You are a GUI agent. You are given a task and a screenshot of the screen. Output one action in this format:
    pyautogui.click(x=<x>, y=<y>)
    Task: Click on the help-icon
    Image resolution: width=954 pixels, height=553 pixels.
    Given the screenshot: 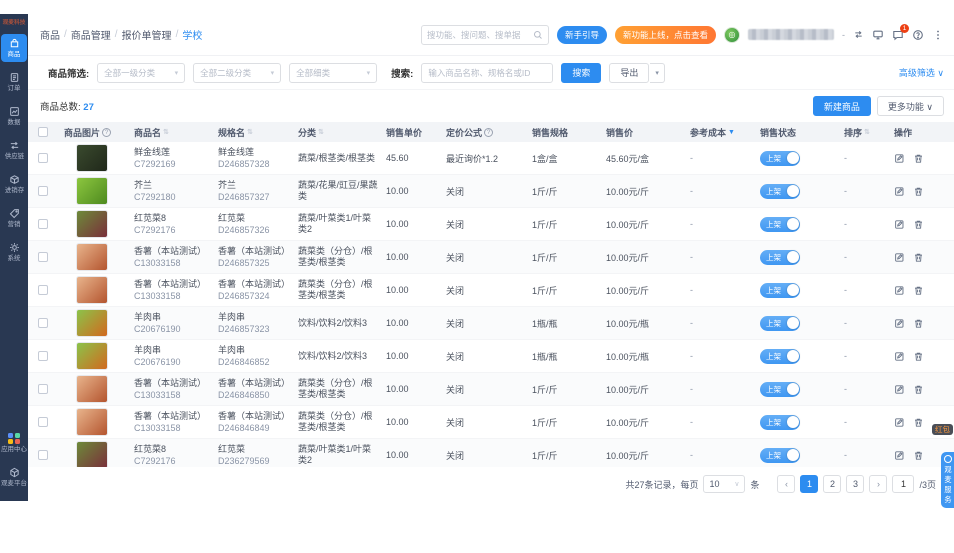 What is the action you would take?
    pyautogui.click(x=918, y=35)
    